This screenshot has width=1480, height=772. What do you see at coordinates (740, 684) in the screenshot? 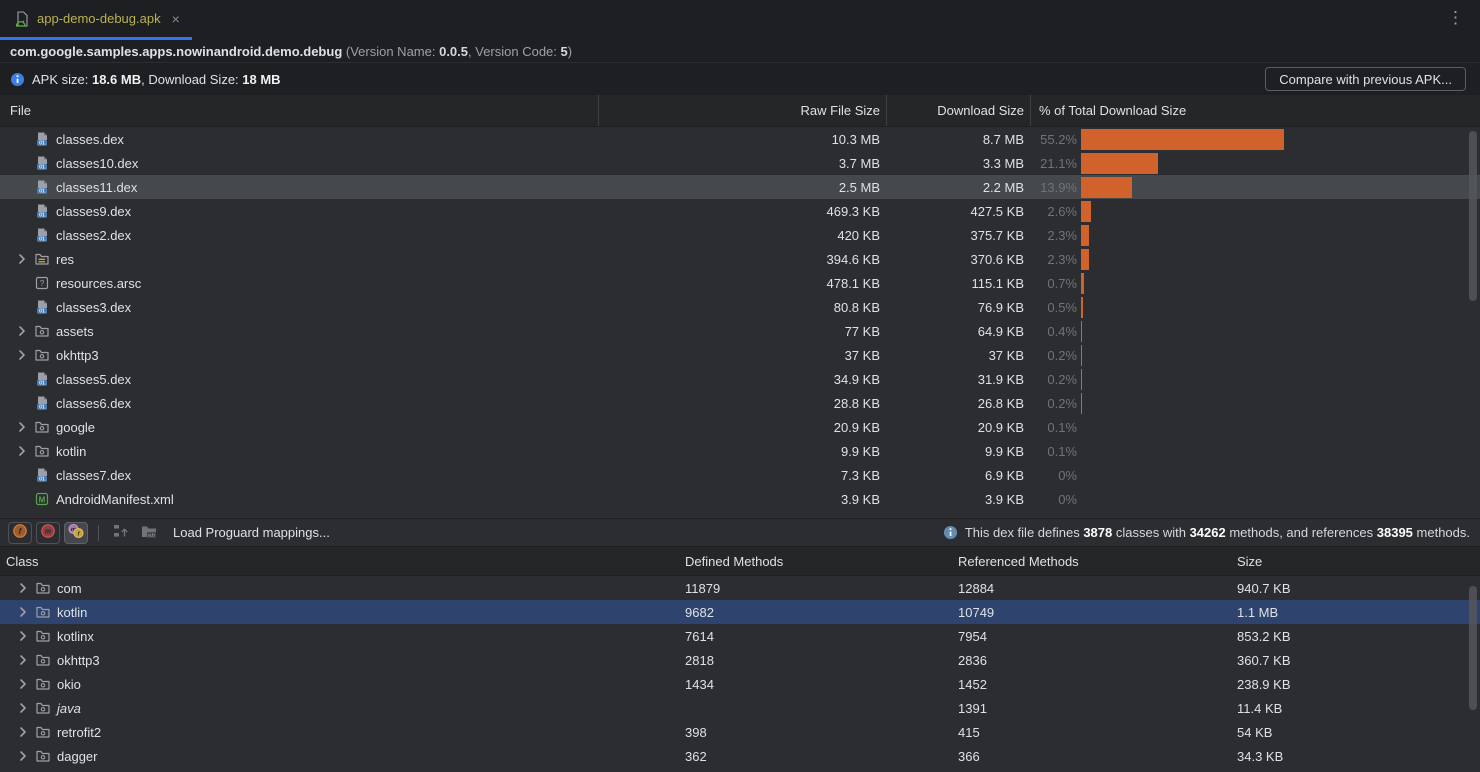
I see `class-table-row: okio 1434 1452 238.9 KB` at bounding box center [740, 684].